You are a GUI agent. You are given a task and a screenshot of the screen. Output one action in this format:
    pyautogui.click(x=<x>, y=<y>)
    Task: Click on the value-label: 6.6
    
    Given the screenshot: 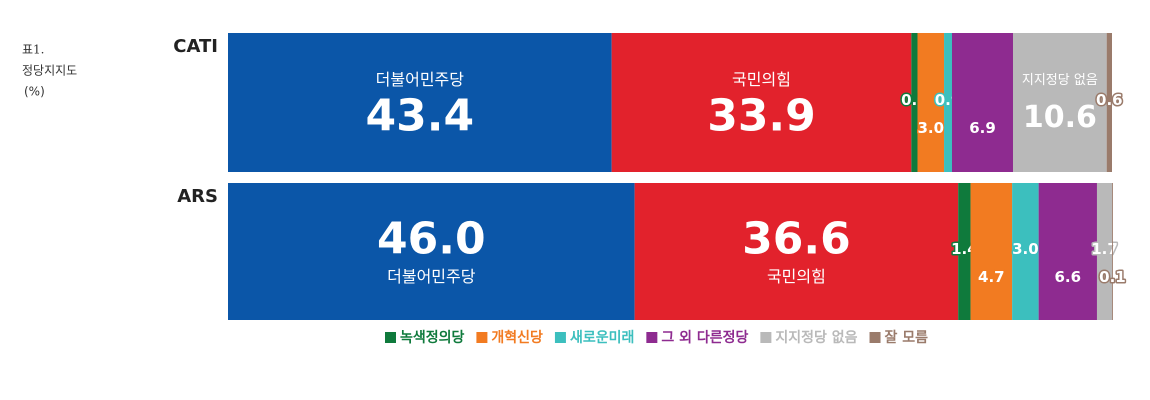 What is the action you would take?
    pyautogui.click(x=1068, y=277)
    